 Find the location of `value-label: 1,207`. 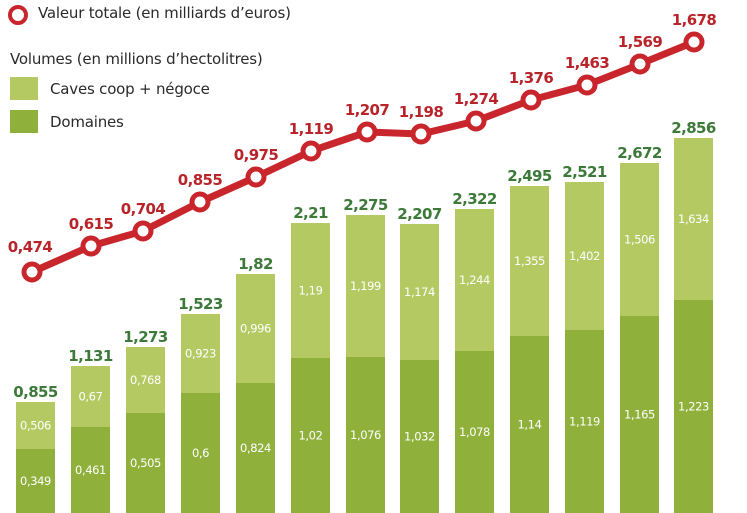

value-label: 1,207 is located at coordinates (367, 110).